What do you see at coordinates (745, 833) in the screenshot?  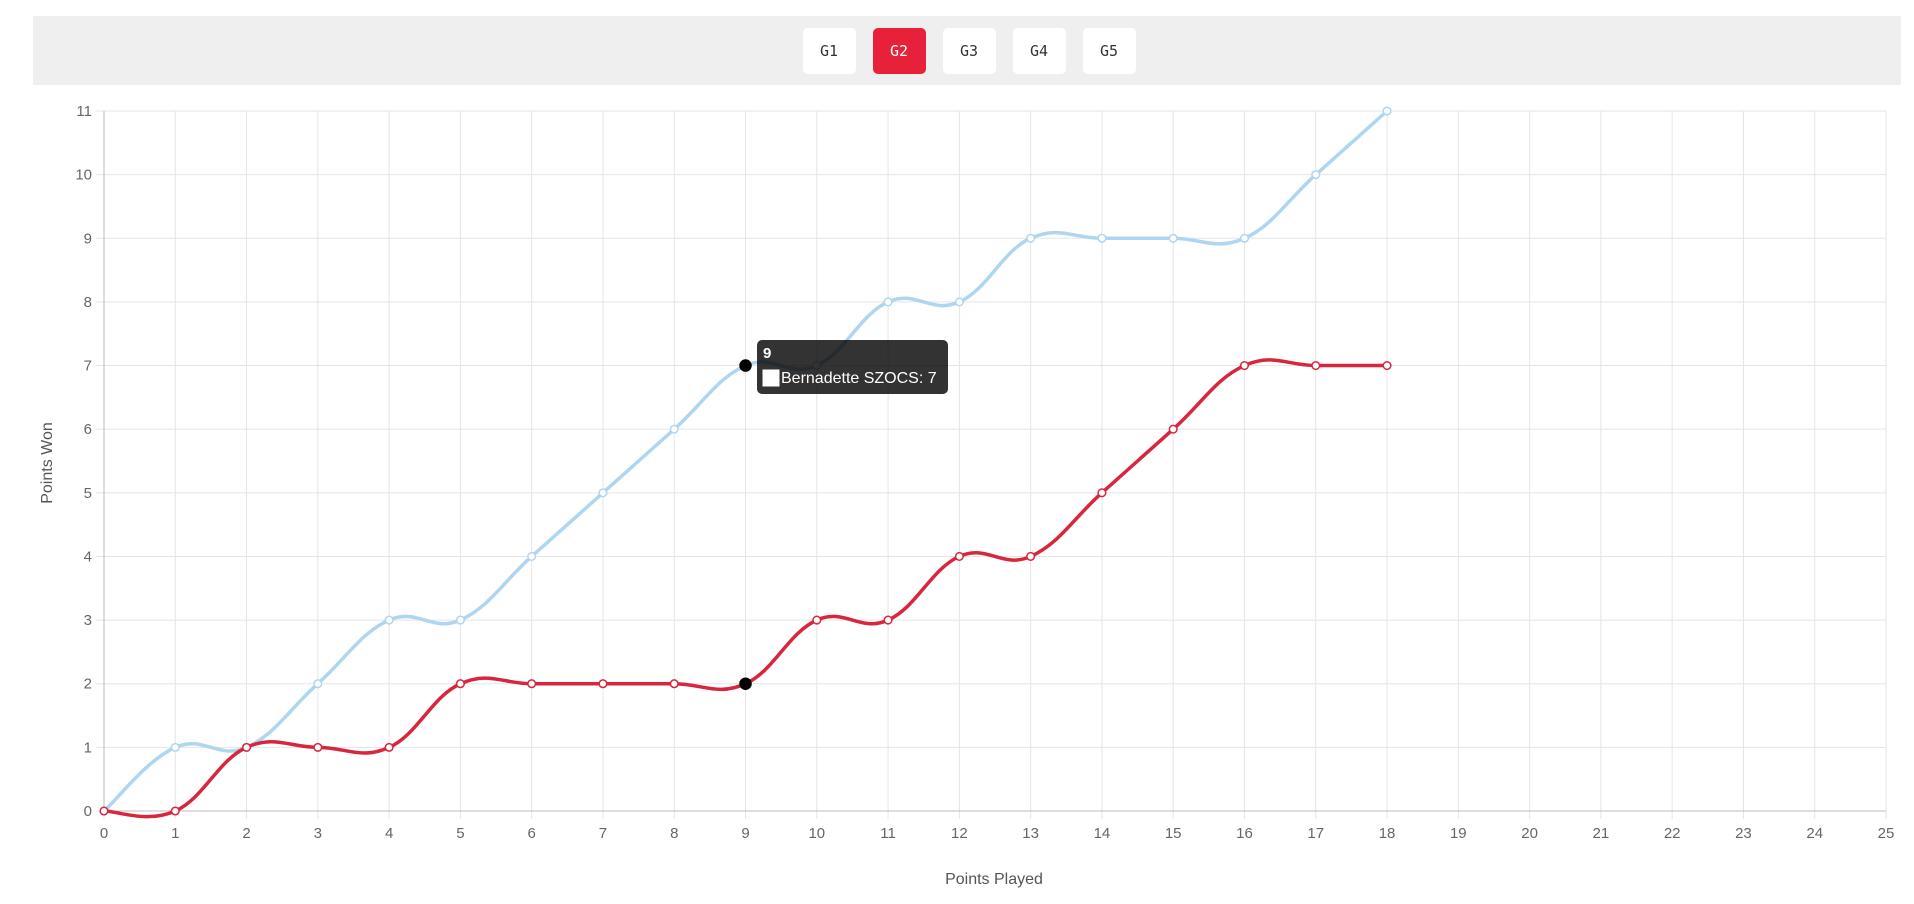 I see `x-tick-label: 9` at bounding box center [745, 833].